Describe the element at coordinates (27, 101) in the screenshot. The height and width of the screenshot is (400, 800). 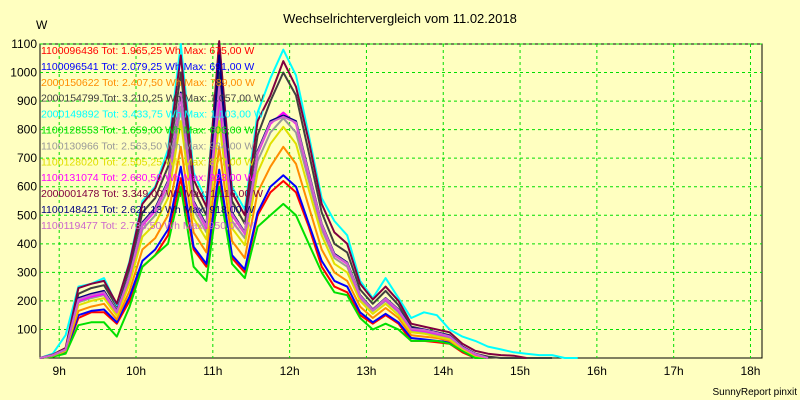
I see `y-tick-label: 900` at that location.